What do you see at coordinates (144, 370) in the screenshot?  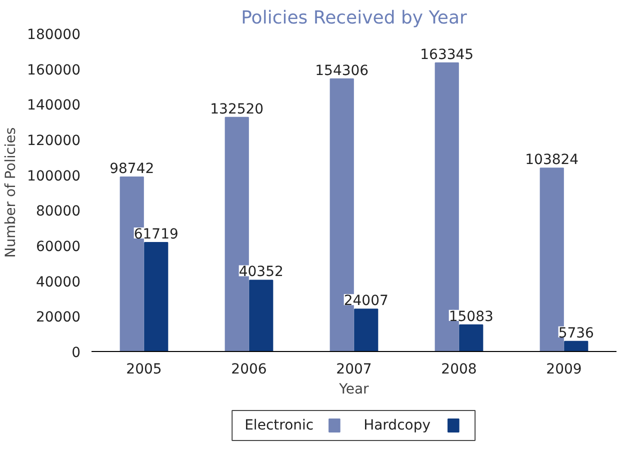 I see `x-tick-label: 2005` at bounding box center [144, 370].